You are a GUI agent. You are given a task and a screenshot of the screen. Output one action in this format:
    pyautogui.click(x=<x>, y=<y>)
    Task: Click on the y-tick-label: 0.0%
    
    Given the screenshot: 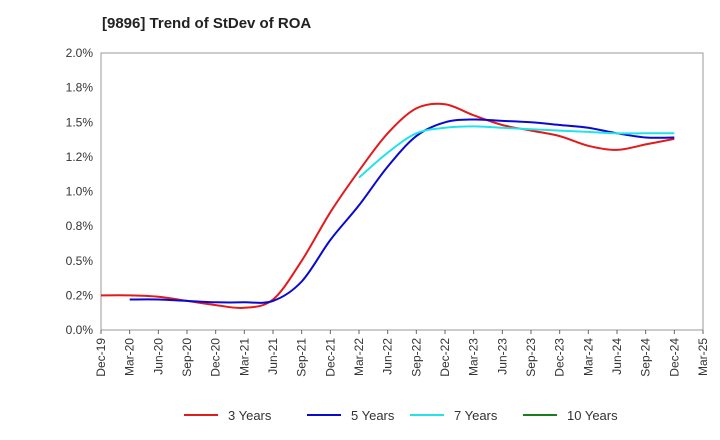 What is the action you would take?
    pyautogui.click(x=80, y=330)
    